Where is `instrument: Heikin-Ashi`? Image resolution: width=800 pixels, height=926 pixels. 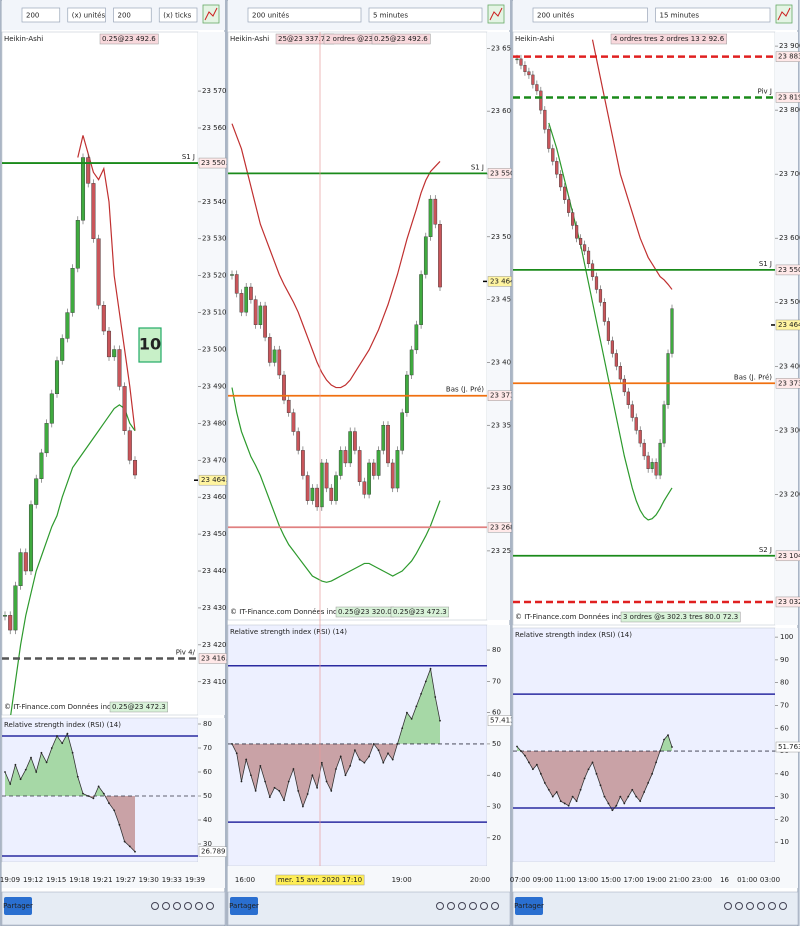
instrument: Heikin-Ashi is located at coordinates (534, 39).